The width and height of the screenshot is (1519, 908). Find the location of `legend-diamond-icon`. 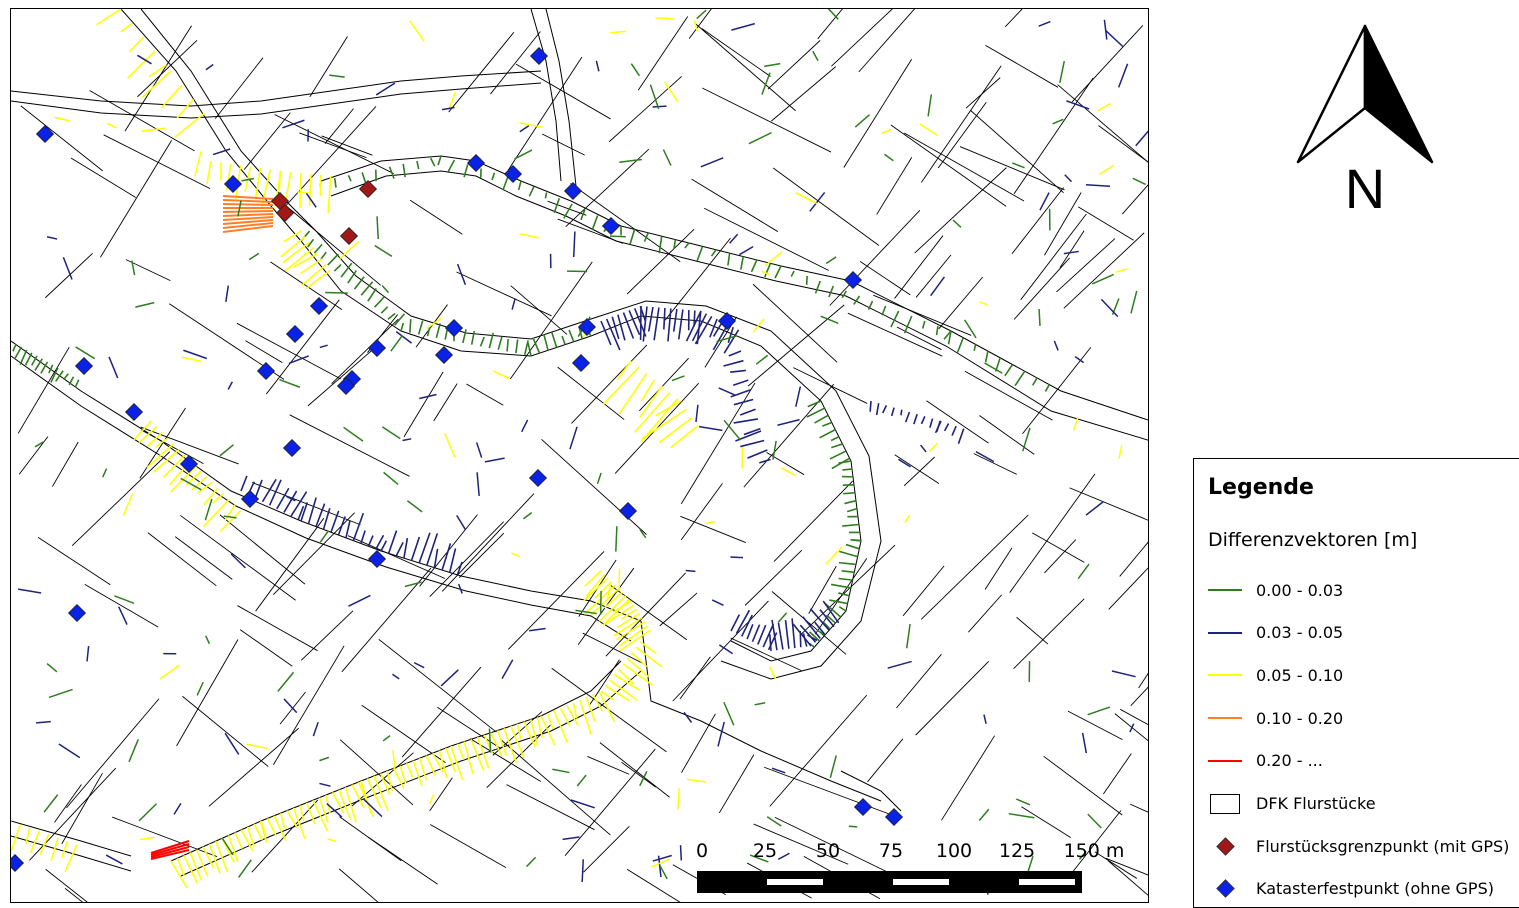

legend-diamond-icon is located at coordinates (1225, 846).